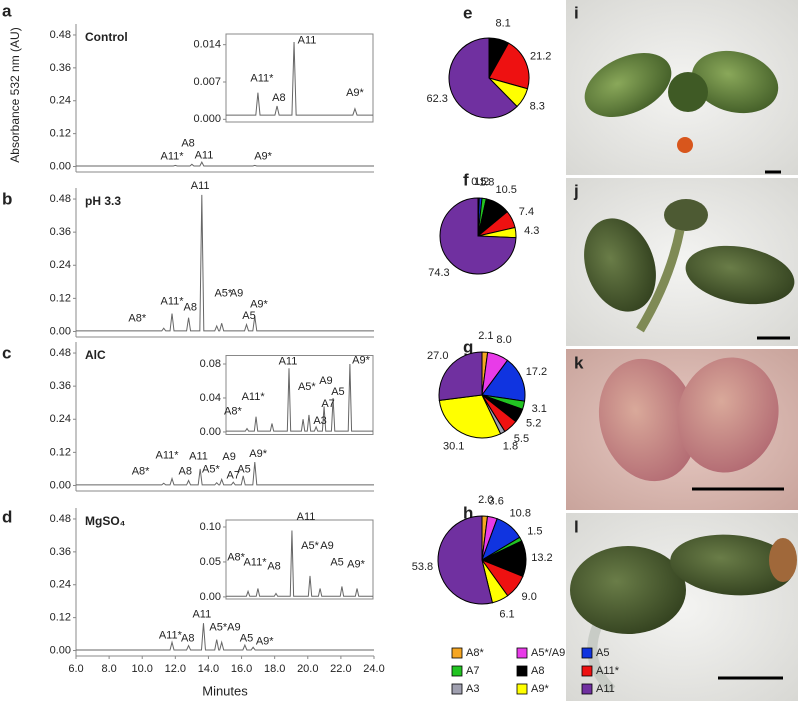 Image resolution: width=798 pixels, height=701 pixels. What do you see at coordinates (468, 512) in the screenshot?
I see `panel-letter: h` at bounding box center [468, 512].